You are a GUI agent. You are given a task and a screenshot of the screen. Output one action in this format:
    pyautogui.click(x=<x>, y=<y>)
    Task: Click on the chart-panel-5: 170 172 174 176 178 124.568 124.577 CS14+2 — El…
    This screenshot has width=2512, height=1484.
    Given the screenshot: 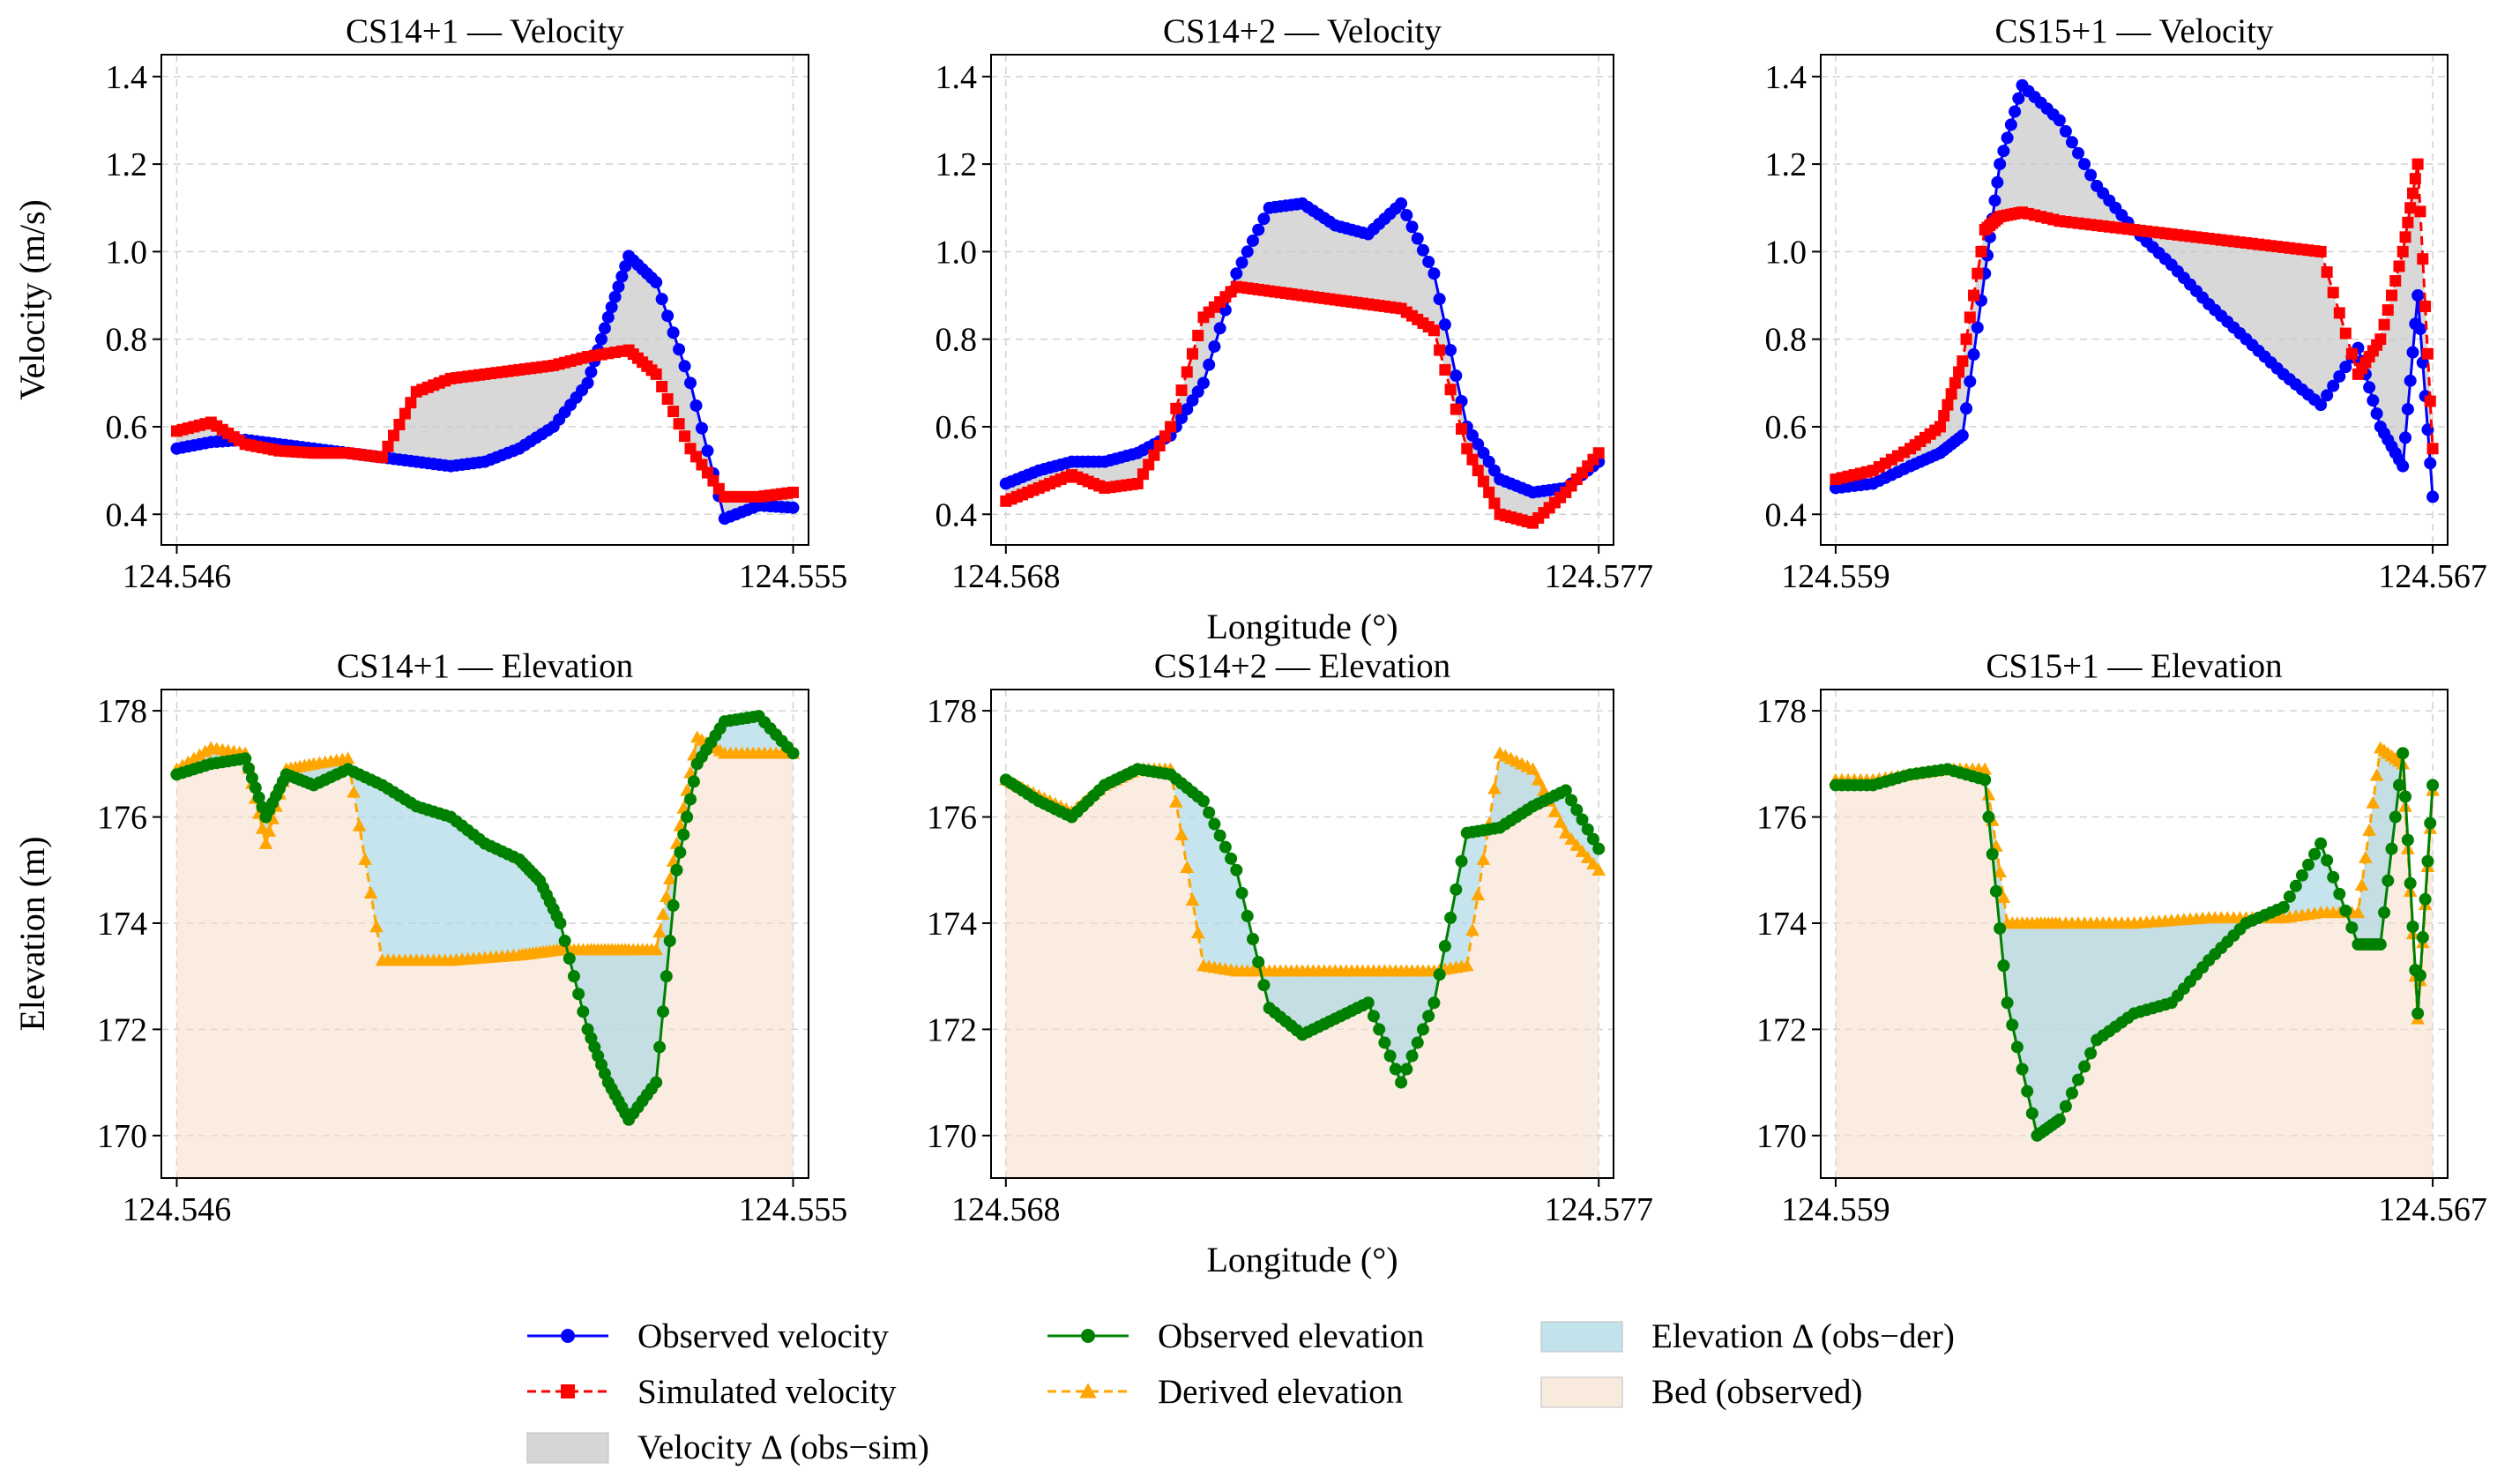 What is the action you would take?
    pyautogui.click(x=1290, y=963)
    